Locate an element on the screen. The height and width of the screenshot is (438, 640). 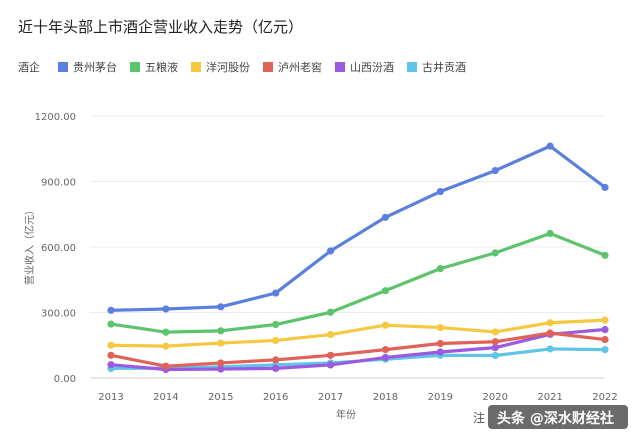
watermark-badge is located at coordinates (558, 417).